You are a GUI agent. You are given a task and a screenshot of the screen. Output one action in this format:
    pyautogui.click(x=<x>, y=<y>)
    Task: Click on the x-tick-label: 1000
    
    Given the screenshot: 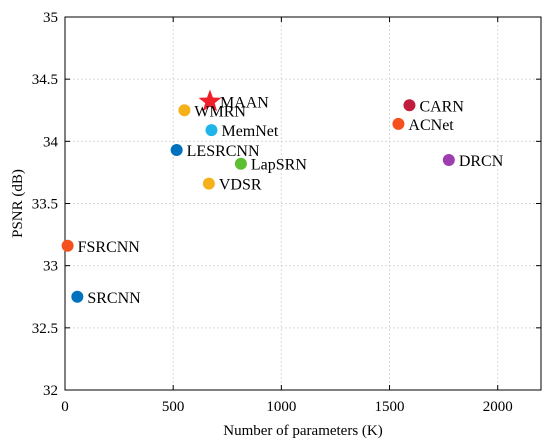 What is the action you would take?
    pyautogui.click(x=281, y=407)
    